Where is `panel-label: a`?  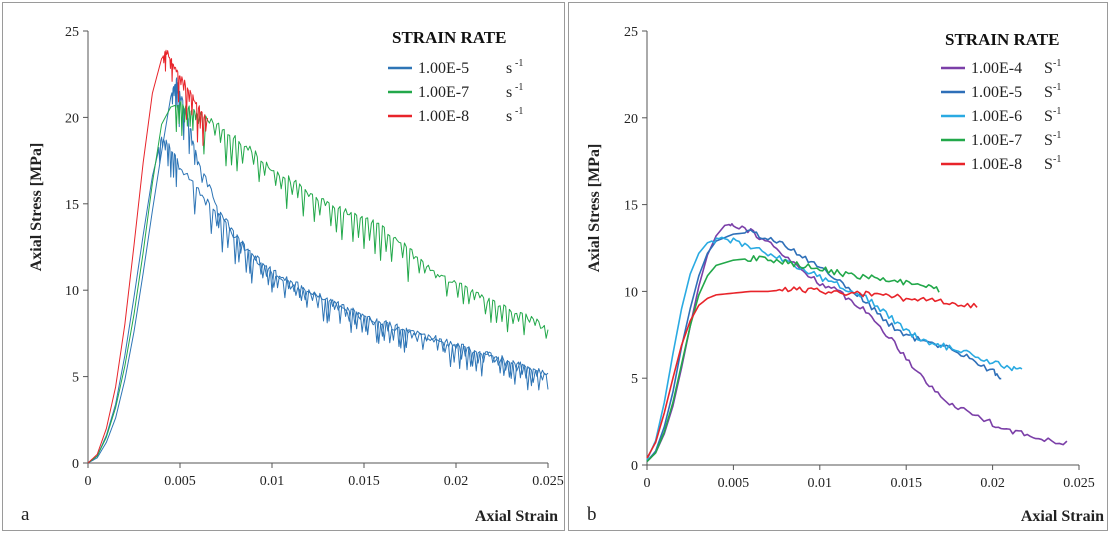 panel-label: a is located at coordinates (25, 514).